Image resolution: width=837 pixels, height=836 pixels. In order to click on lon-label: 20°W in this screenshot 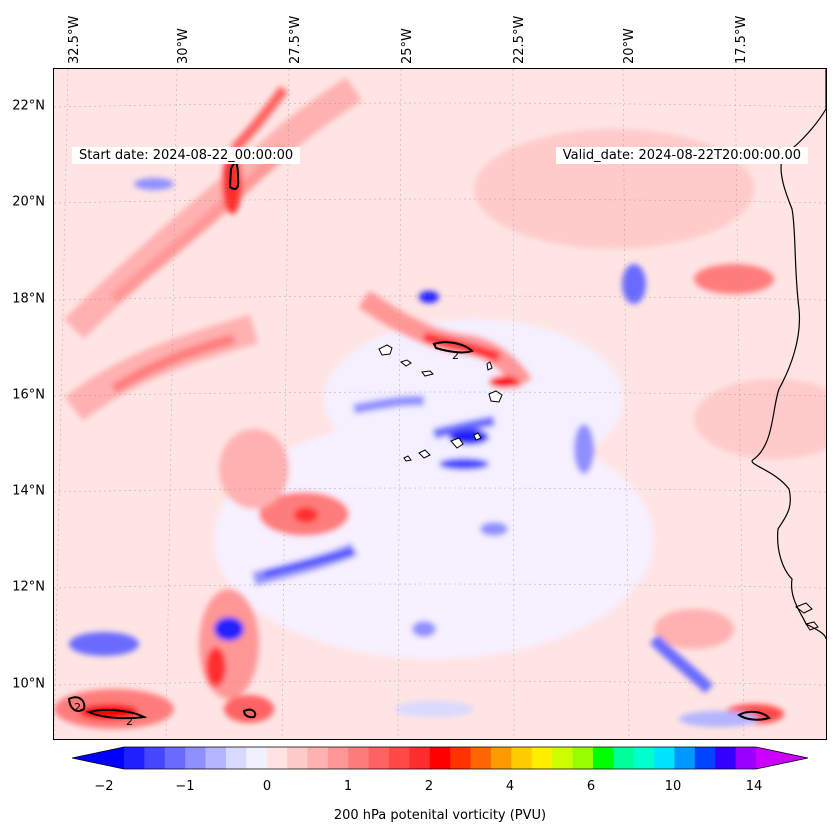, I will do `click(629, 46)`.